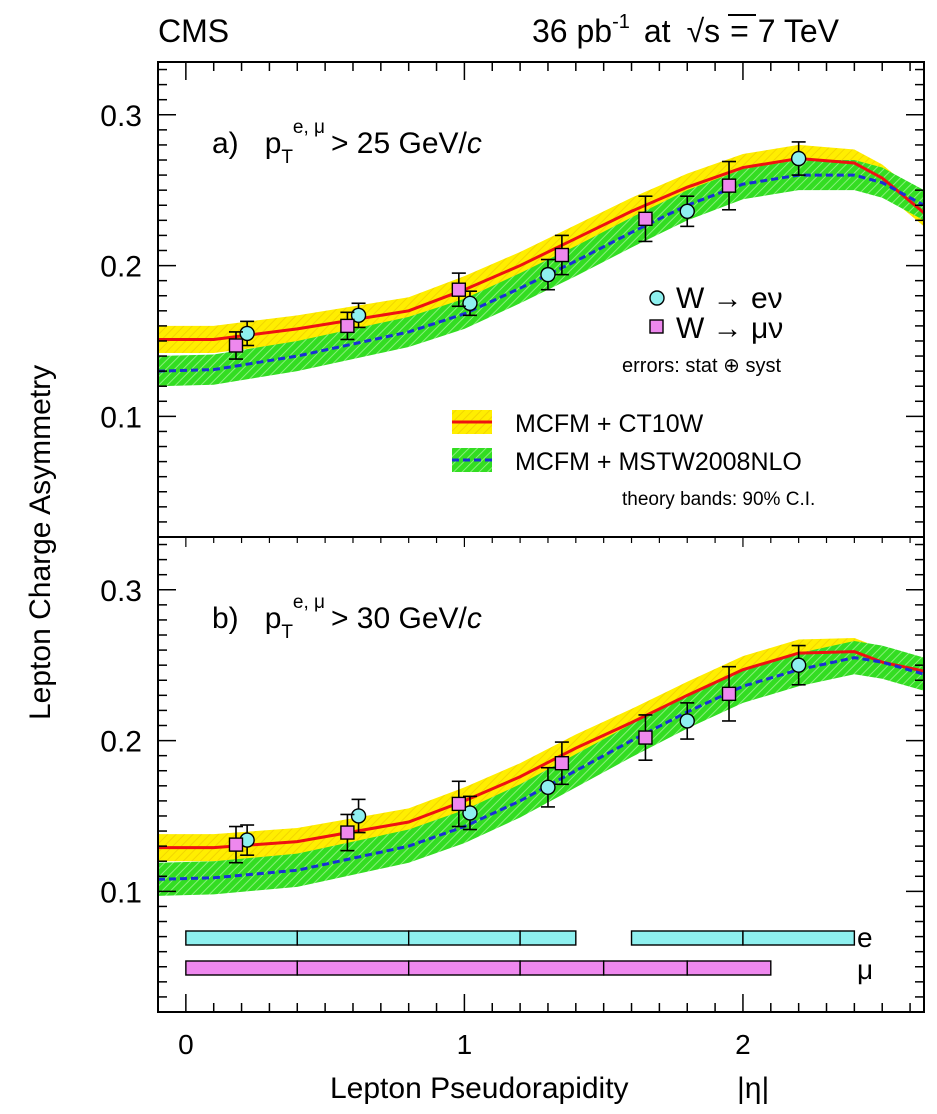 Image resolution: width=937 pixels, height=1114 pixels. I want to click on x-tick-label: 1, so click(465, 1044).